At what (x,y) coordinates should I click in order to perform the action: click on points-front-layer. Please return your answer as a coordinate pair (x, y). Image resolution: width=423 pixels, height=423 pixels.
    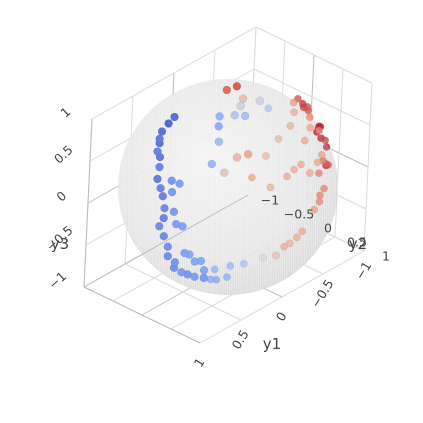
    Looking at the image, I should click on (209, 182).